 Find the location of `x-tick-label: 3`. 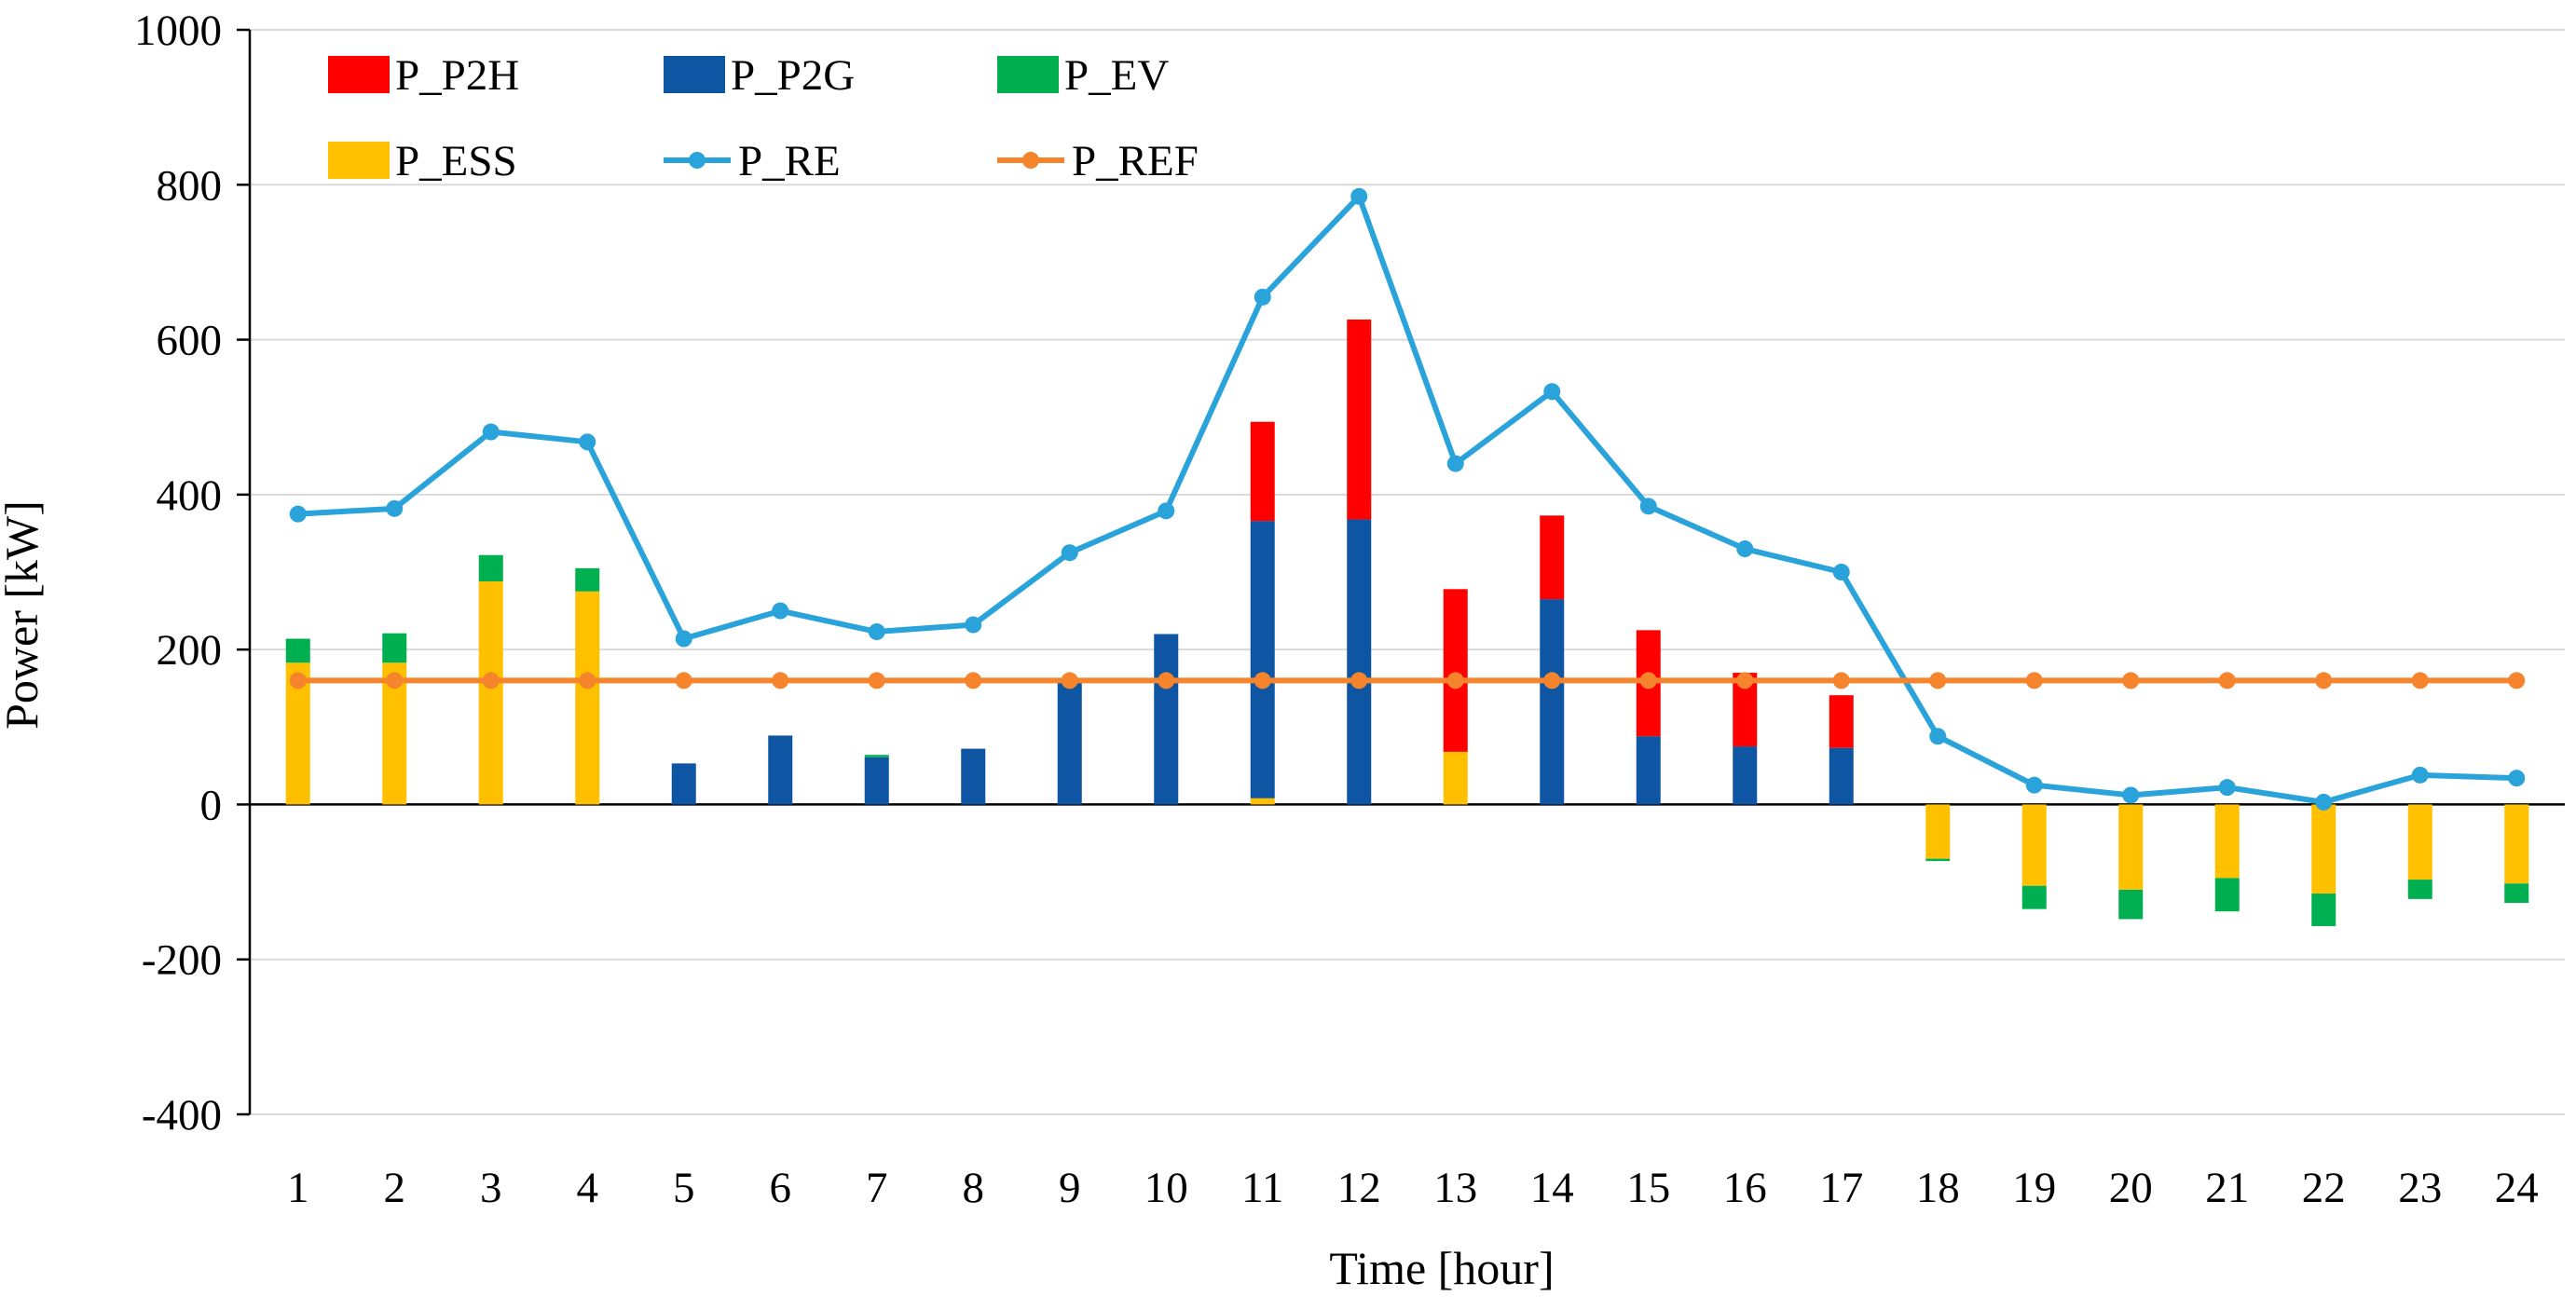

x-tick-label: 3 is located at coordinates (491, 1188).